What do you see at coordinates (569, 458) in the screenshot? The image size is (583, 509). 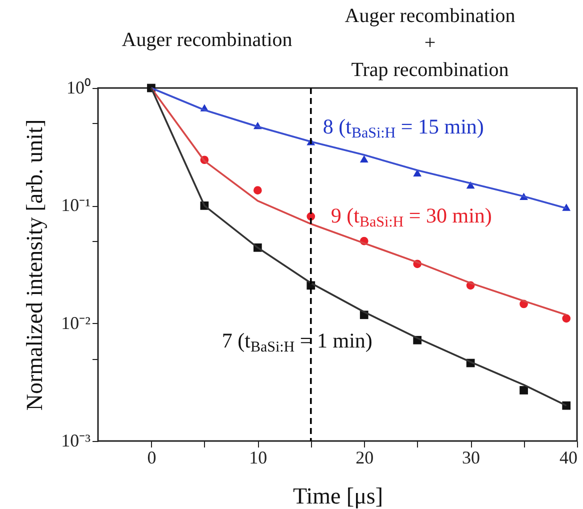 I see `x-tick-label: 40` at bounding box center [569, 458].